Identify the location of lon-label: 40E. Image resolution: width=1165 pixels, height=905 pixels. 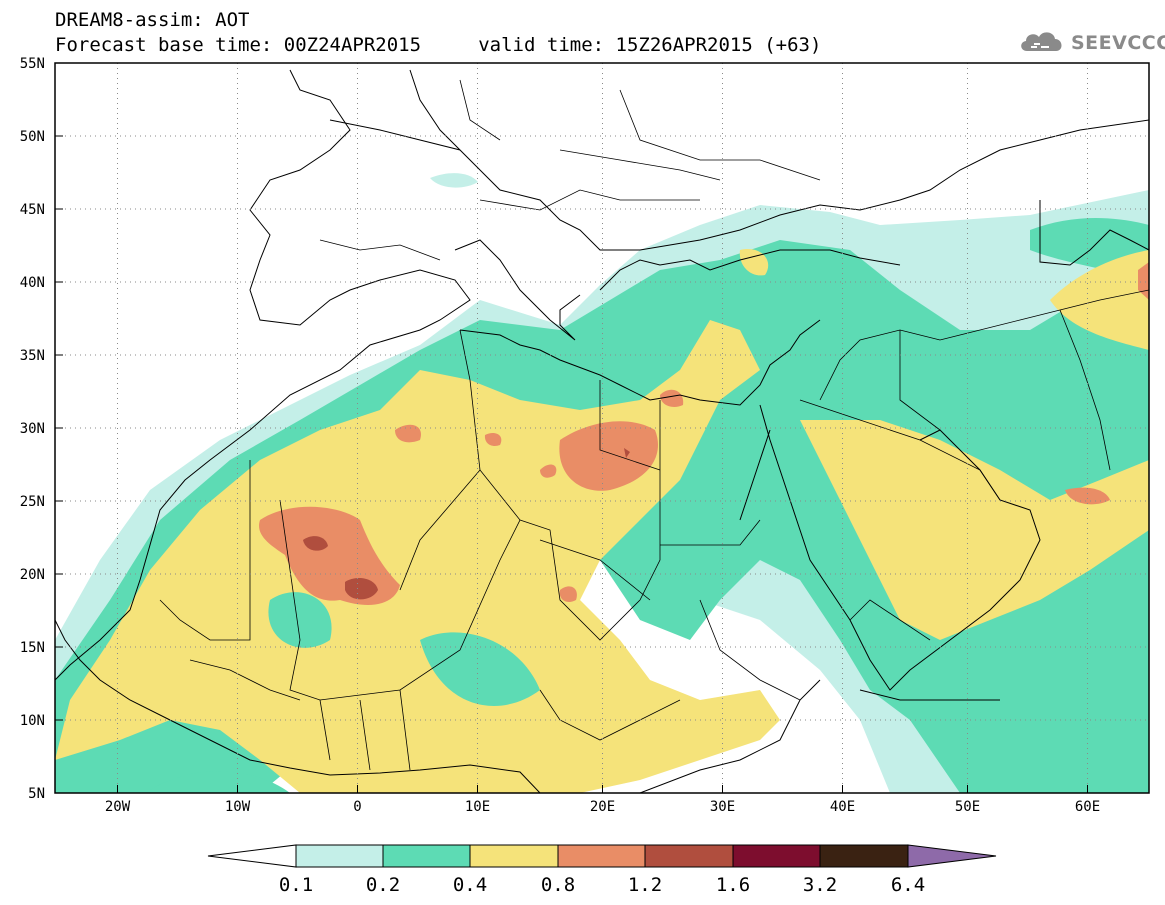
(842, 807).